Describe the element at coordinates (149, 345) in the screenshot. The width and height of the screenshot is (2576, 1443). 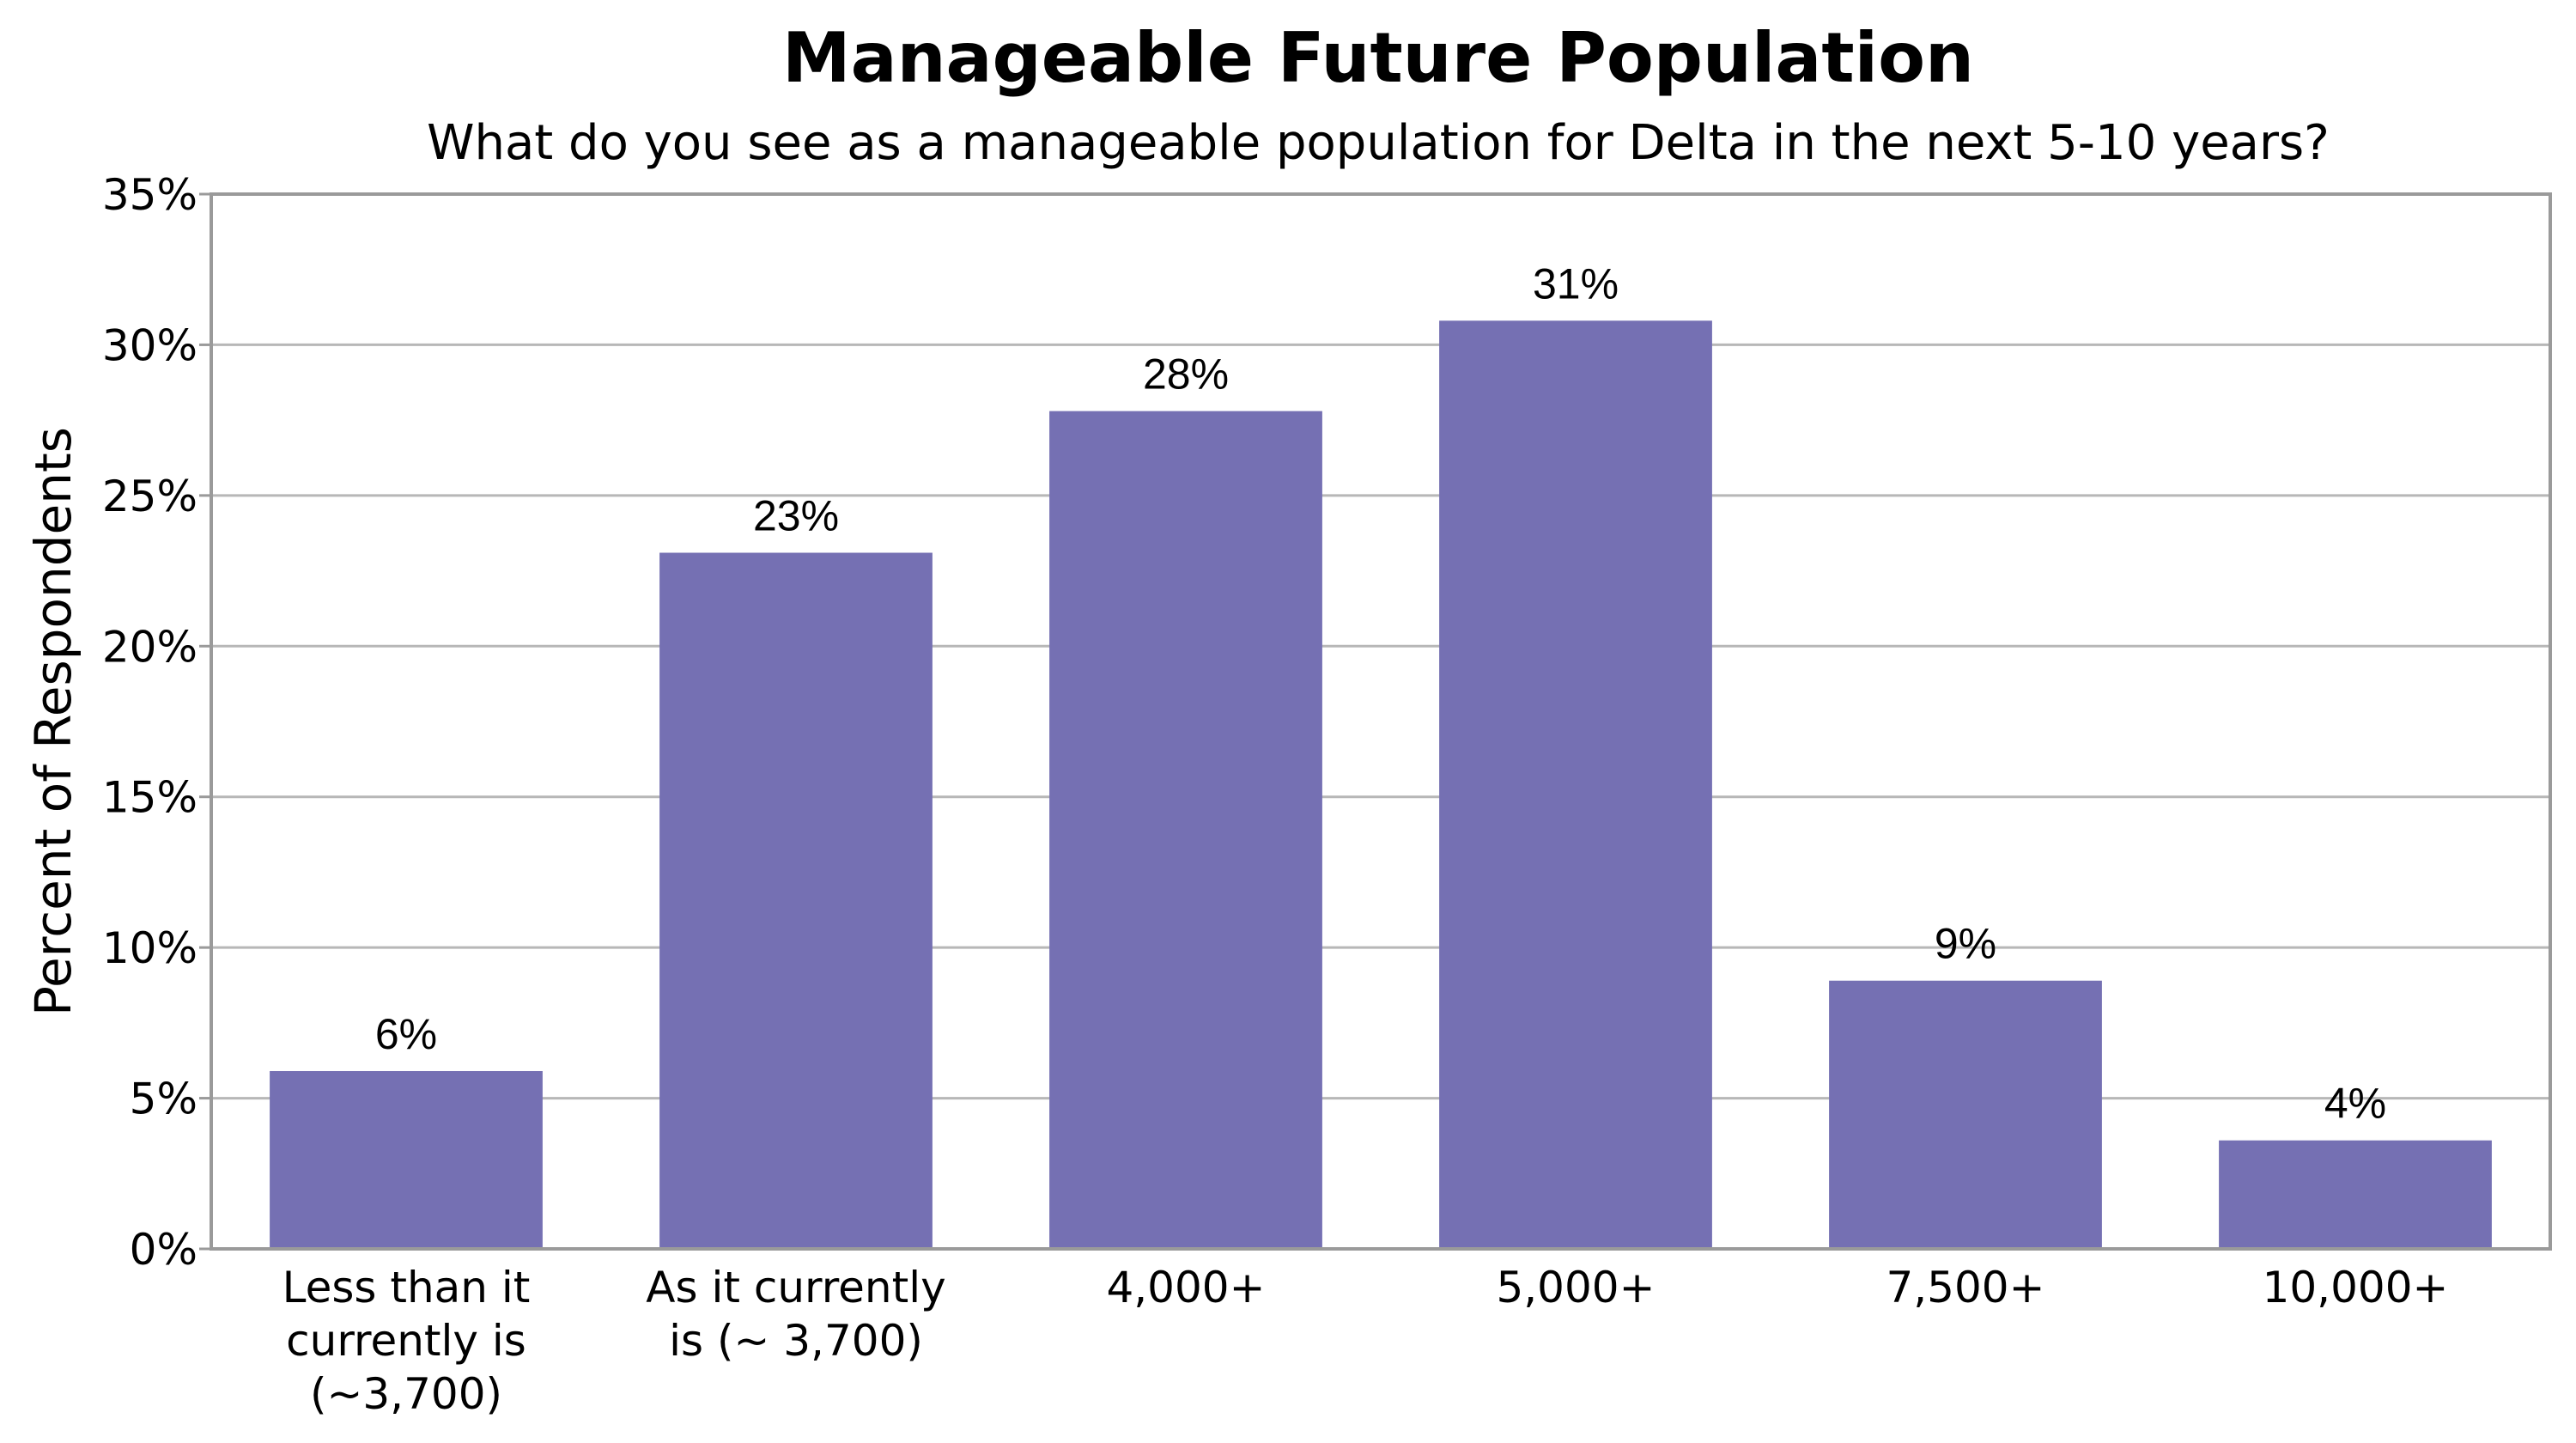
I see `y-tick-label: 30%` at that location.